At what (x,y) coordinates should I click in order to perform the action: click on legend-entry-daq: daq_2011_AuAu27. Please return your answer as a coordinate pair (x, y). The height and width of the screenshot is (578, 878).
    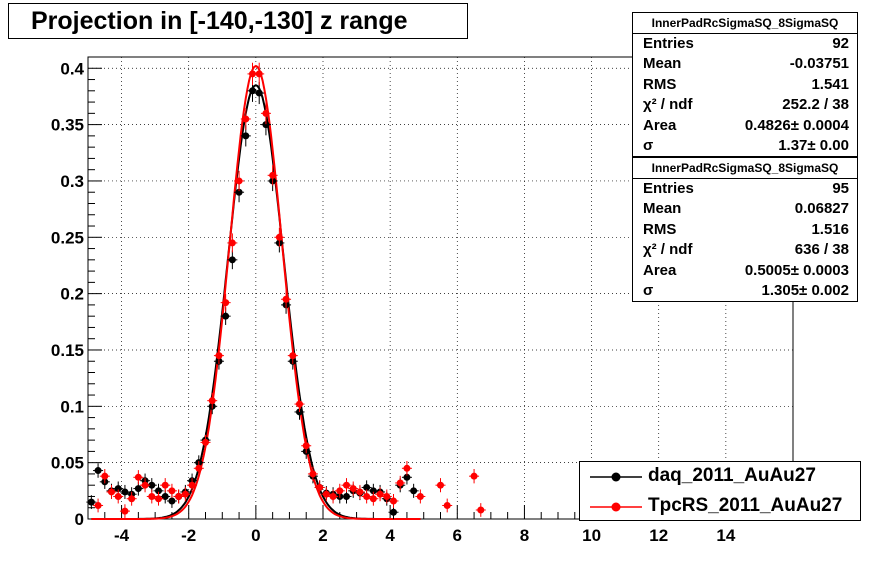
    Looking at the image, I should click on (720, 477).